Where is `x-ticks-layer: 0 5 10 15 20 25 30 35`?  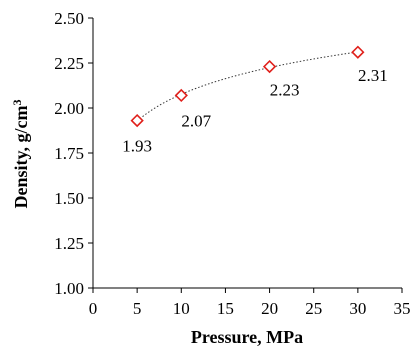 x-ticks-layer: 0 5 10 15 20 25 30 35 is located at coordinates (250, 303).